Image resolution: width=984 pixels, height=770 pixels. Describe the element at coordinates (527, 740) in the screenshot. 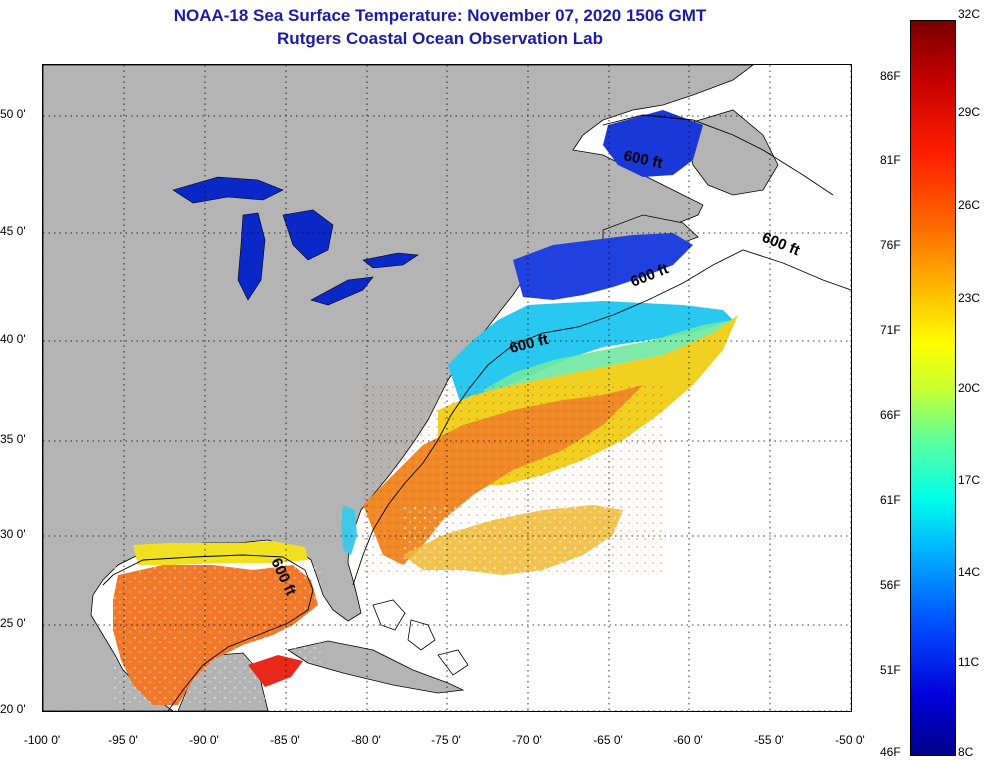

I see `longitude-tick-label: -70 0'` at that location.